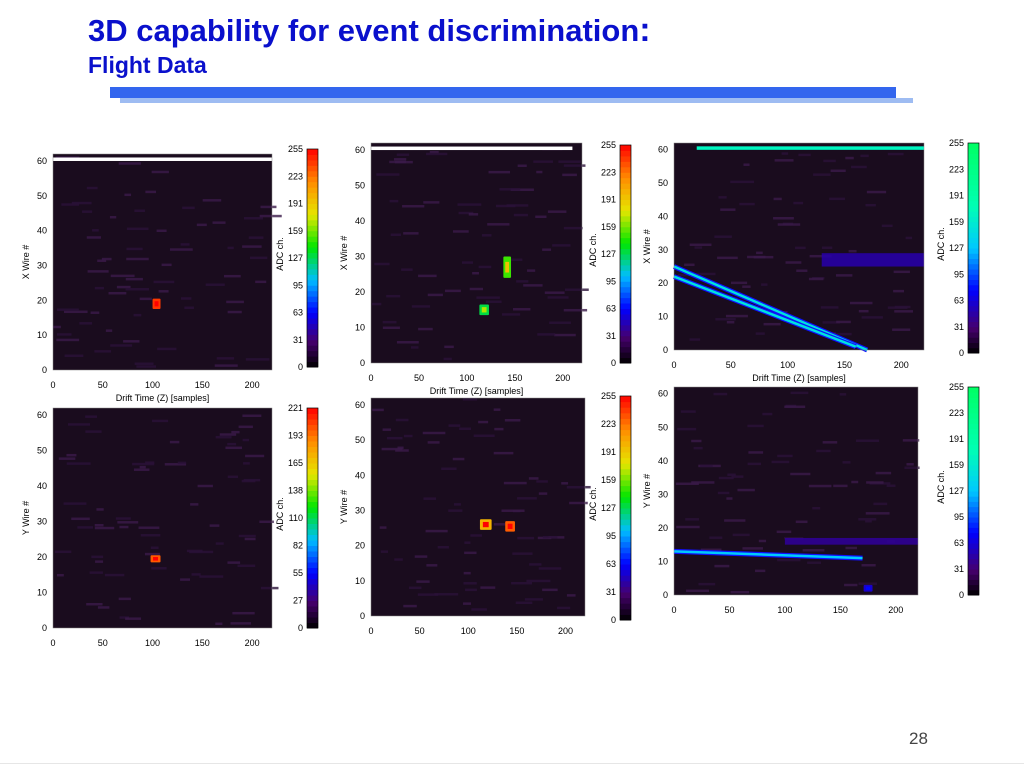 The width and height of the screenshot is (1024, 768). What do you see at coordinates (364, 30) in the screenshot?
I see `title-main-text: 3D capability for event discrimination` at bounding box center [364, 30].